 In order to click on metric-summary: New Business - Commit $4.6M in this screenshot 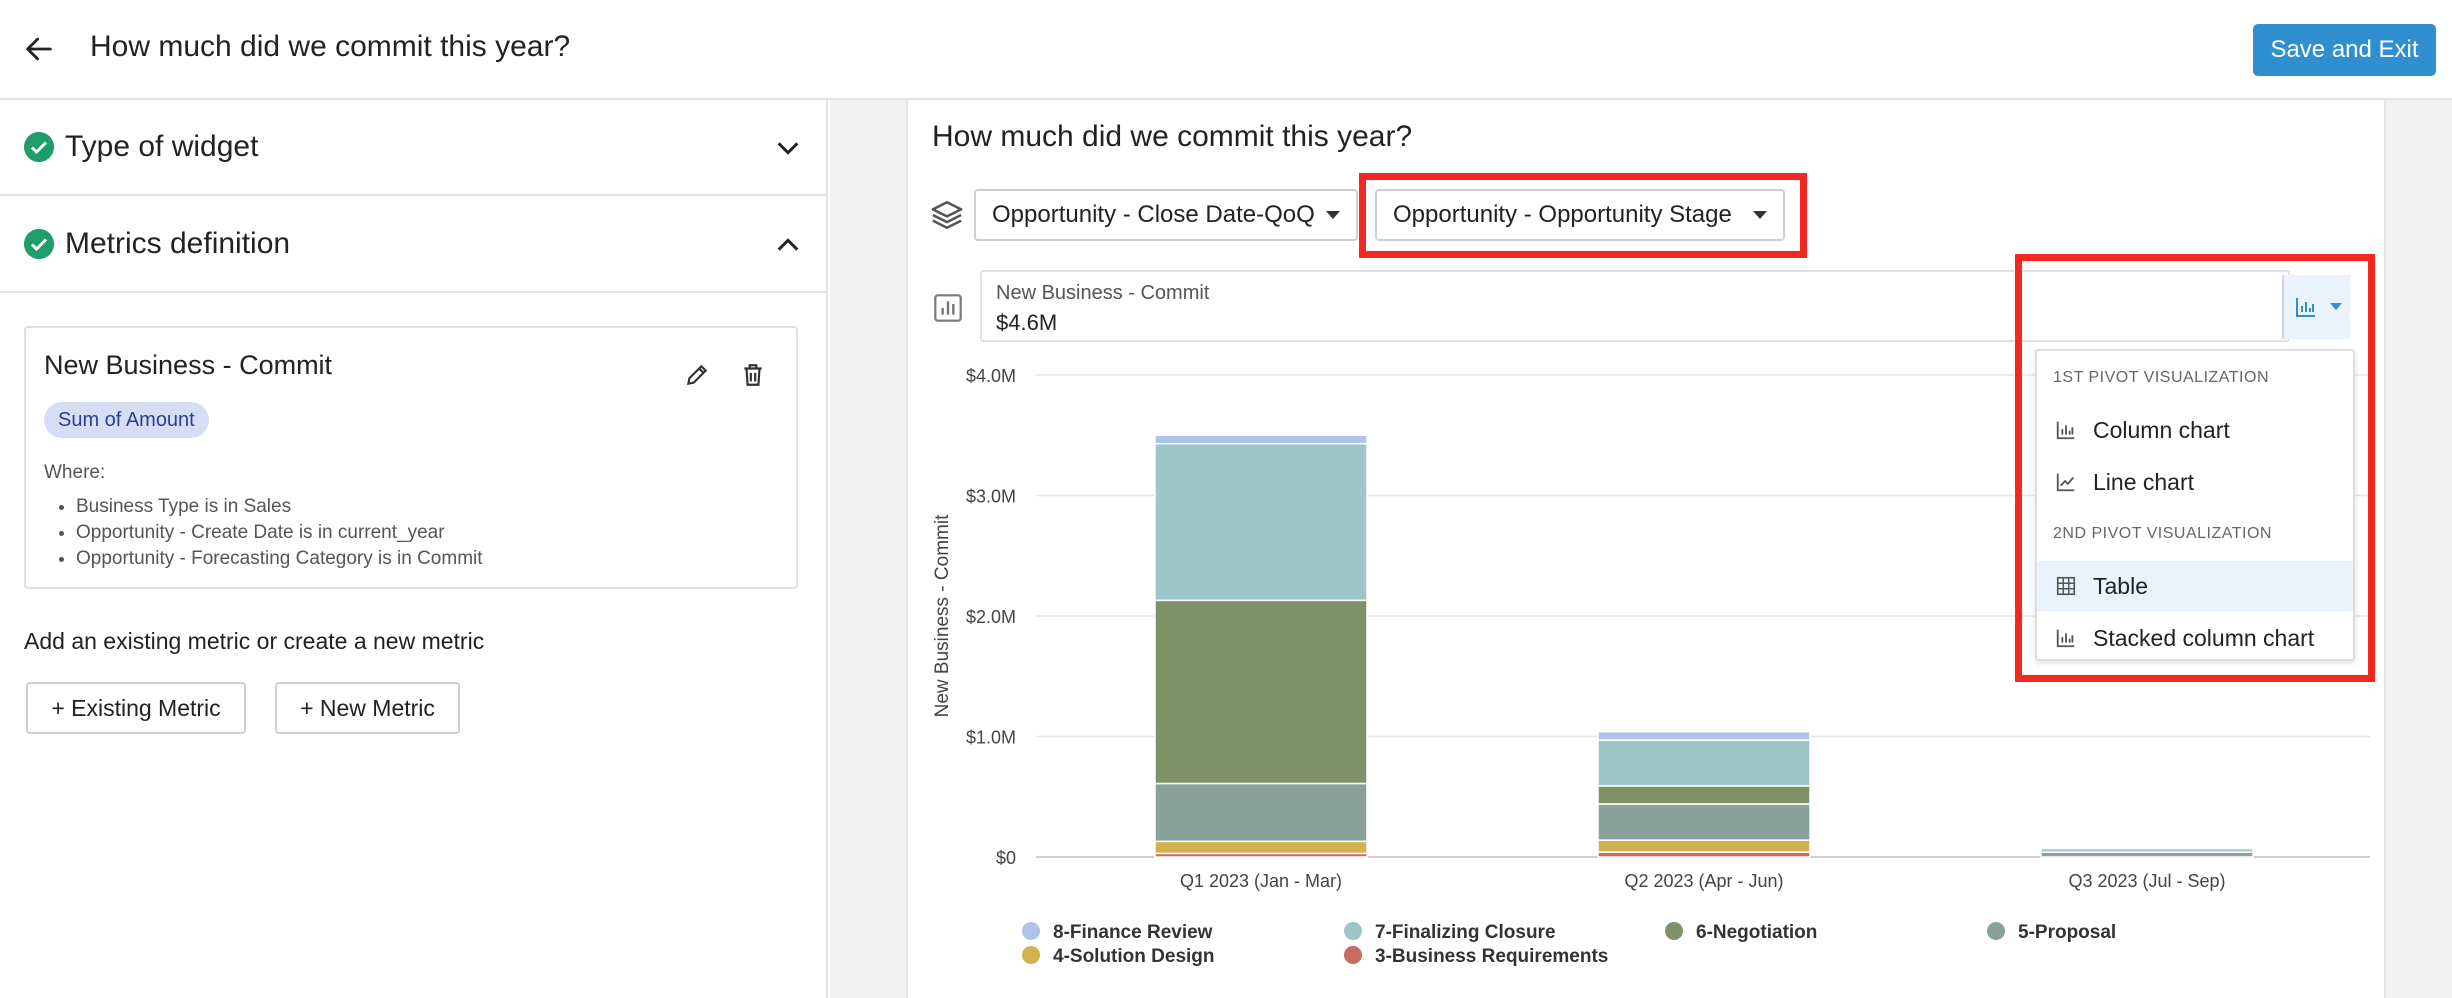, I will do `click(1635, 306)`.